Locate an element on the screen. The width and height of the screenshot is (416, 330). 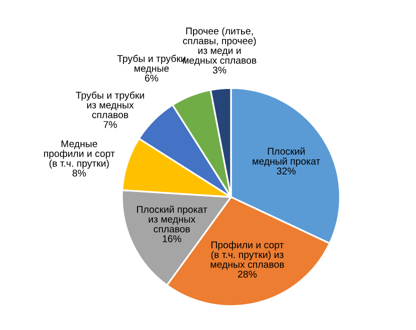
data-label: 8% is located at coordinates (79, 173).